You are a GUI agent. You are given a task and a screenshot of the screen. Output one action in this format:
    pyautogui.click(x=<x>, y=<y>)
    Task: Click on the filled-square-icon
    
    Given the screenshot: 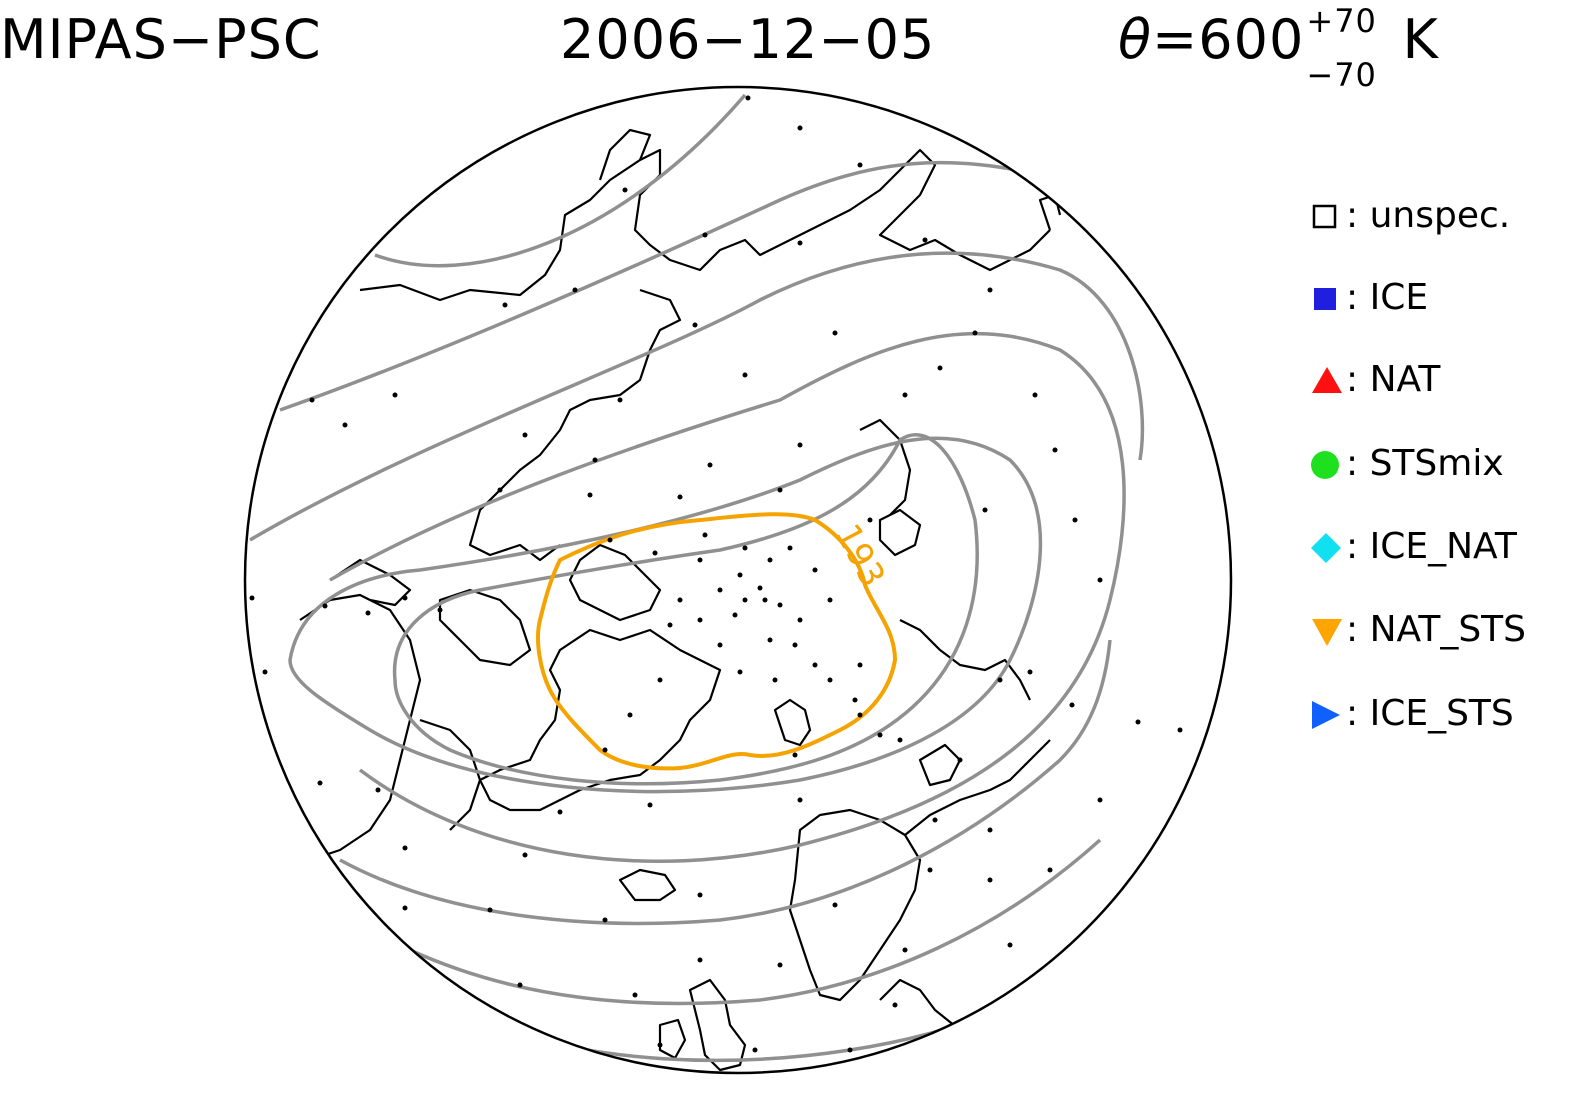 What is the action you would take?
    pyautogui.click(x=1325, y=299)
    